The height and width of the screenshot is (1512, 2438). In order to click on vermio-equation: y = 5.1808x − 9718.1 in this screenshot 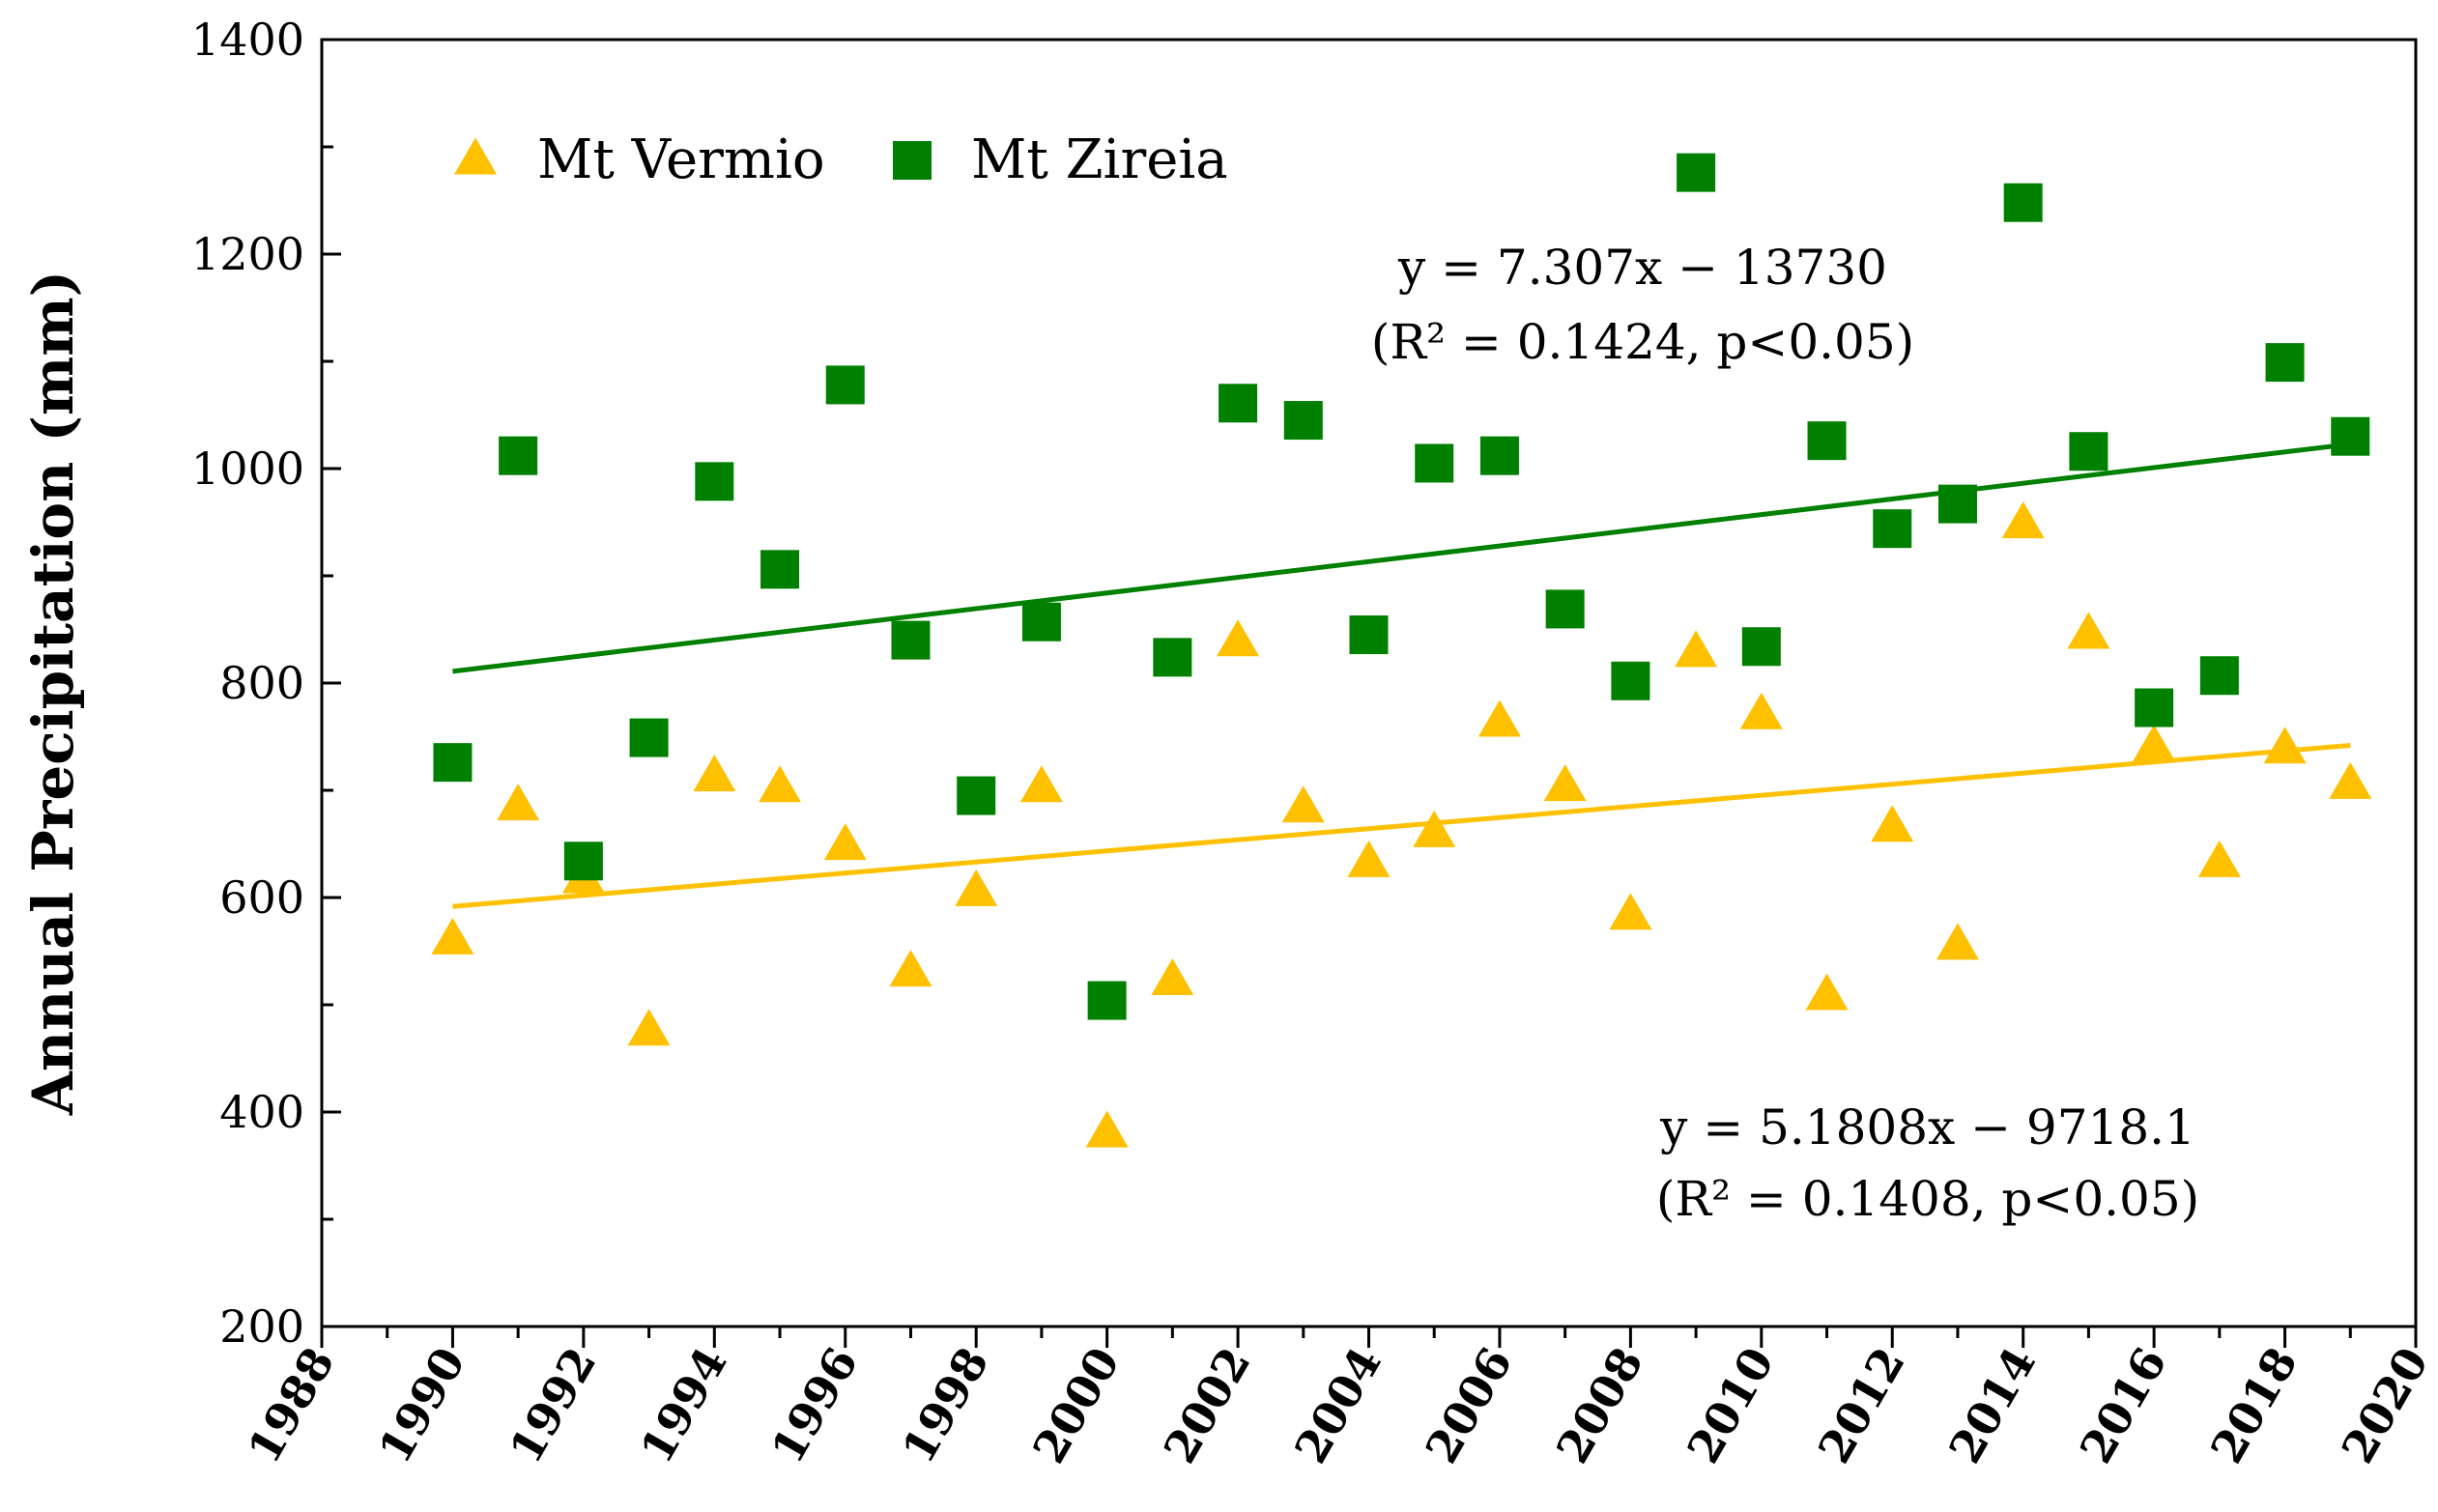, I will do `click(1927, 1127)`.